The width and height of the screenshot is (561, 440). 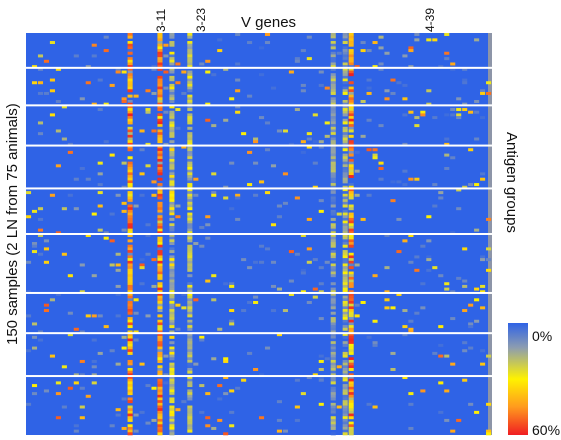 What do you see at coordinates (259, 376) in the screenshot?
I see `group-separator-line` at bounding box center [259, 376].